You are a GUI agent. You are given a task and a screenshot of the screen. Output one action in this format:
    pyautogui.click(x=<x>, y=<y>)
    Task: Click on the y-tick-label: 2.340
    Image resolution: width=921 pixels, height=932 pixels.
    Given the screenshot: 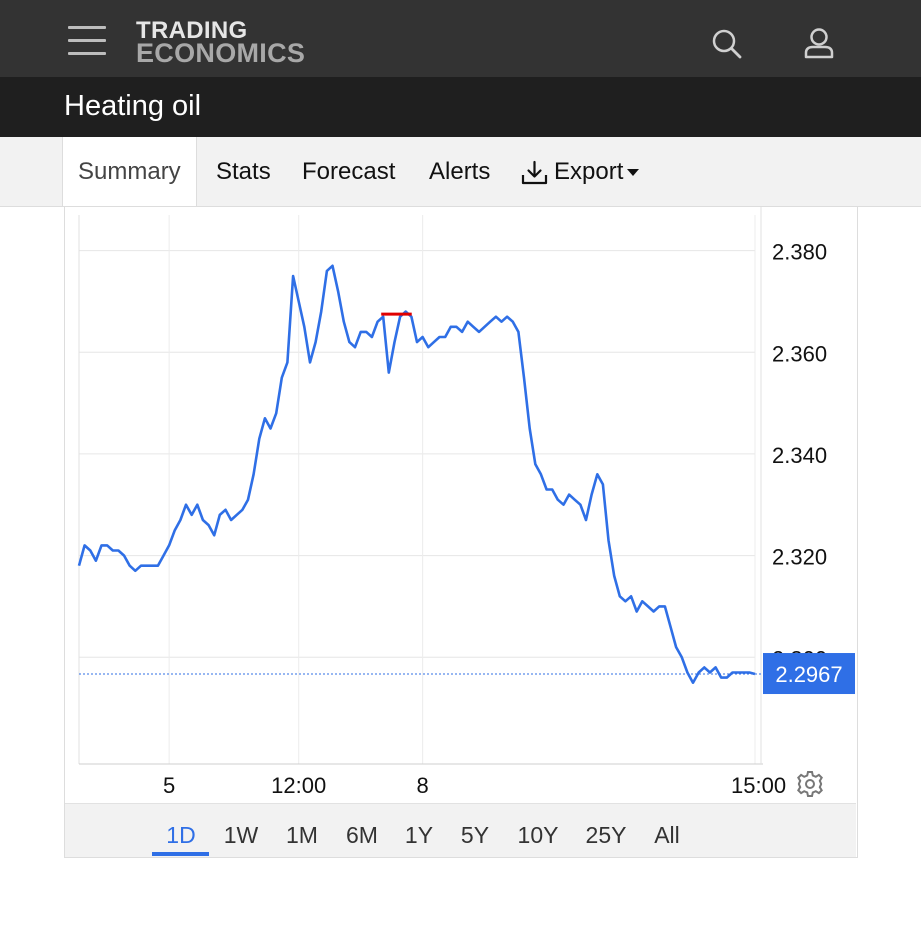 What is the action you would take?
    pyautogui.click(x=799, y=455)
    